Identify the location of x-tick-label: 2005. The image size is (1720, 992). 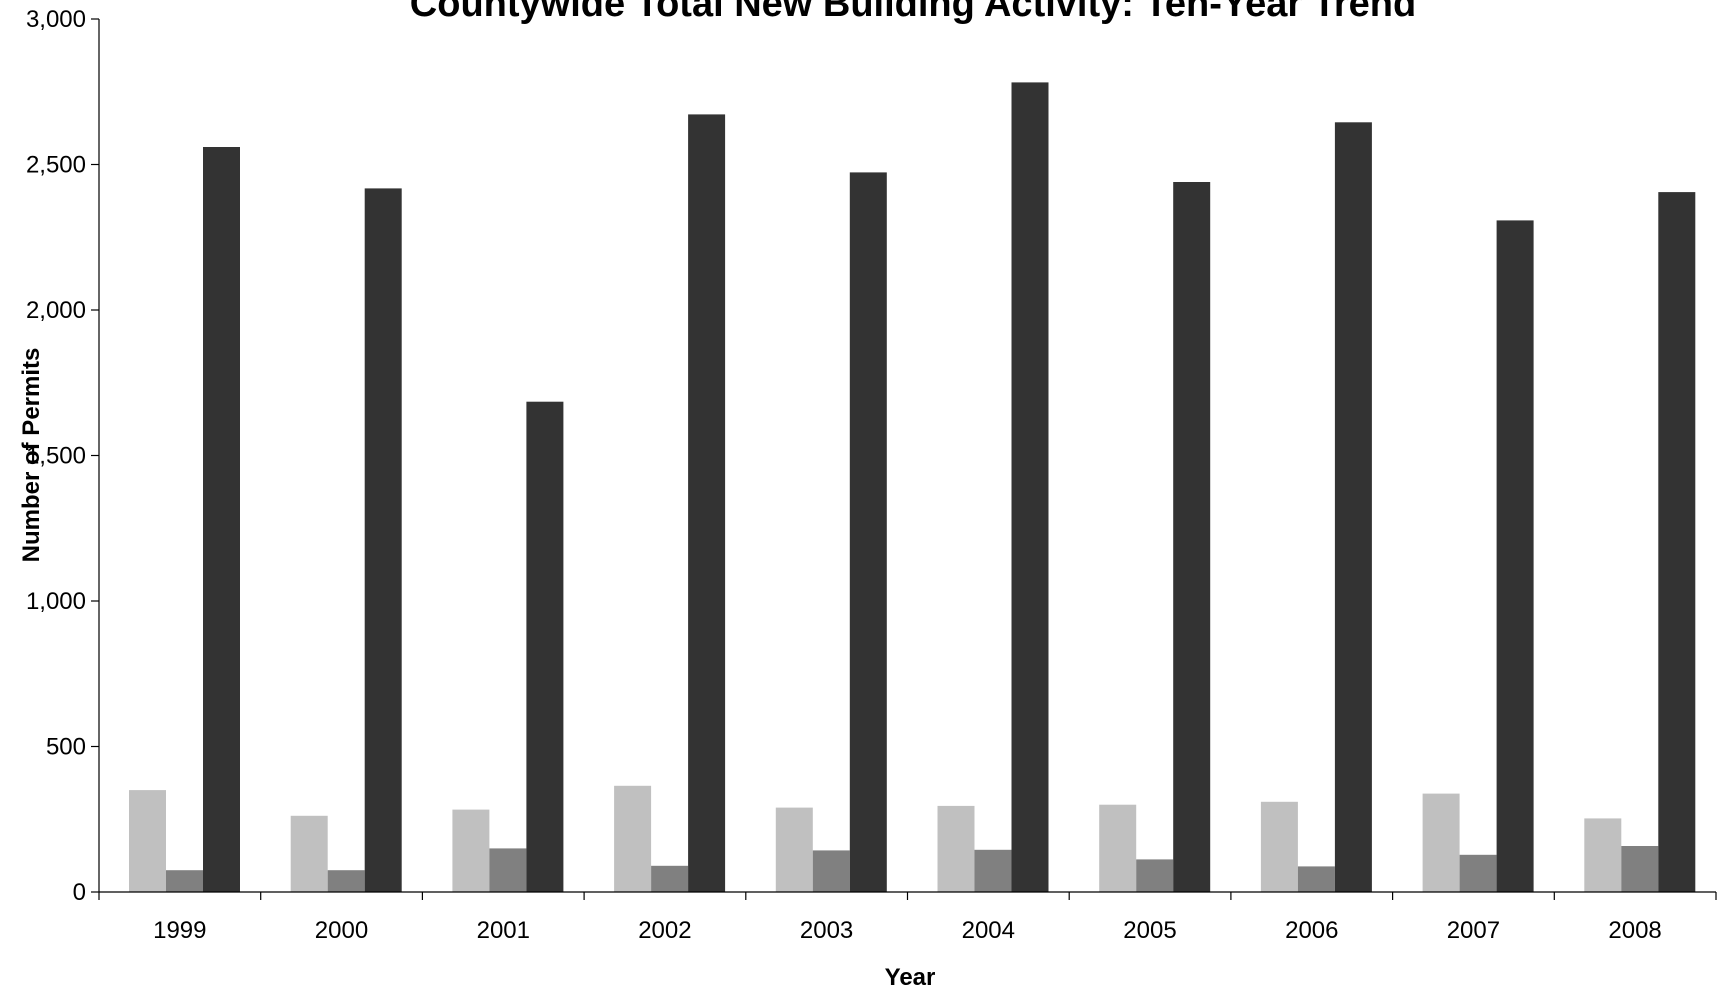
(1149, 930).